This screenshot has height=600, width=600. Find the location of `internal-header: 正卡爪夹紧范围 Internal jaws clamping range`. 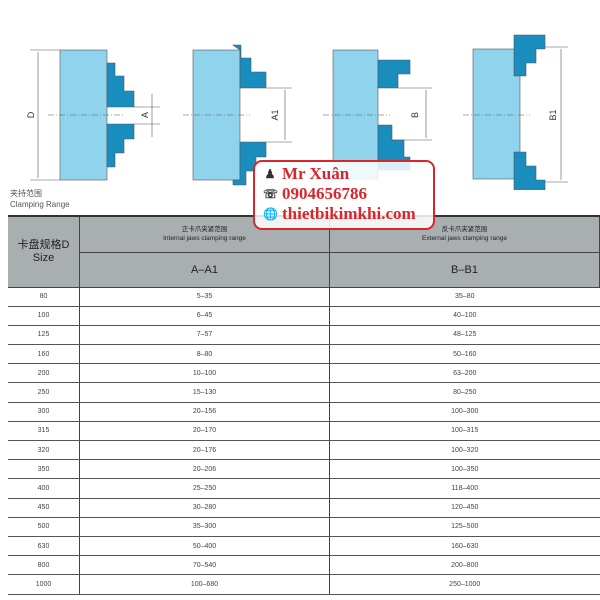

internal-header: 正卡爪夹紧范围 Internal jaws clamping range is located at coordinates (204, 234).